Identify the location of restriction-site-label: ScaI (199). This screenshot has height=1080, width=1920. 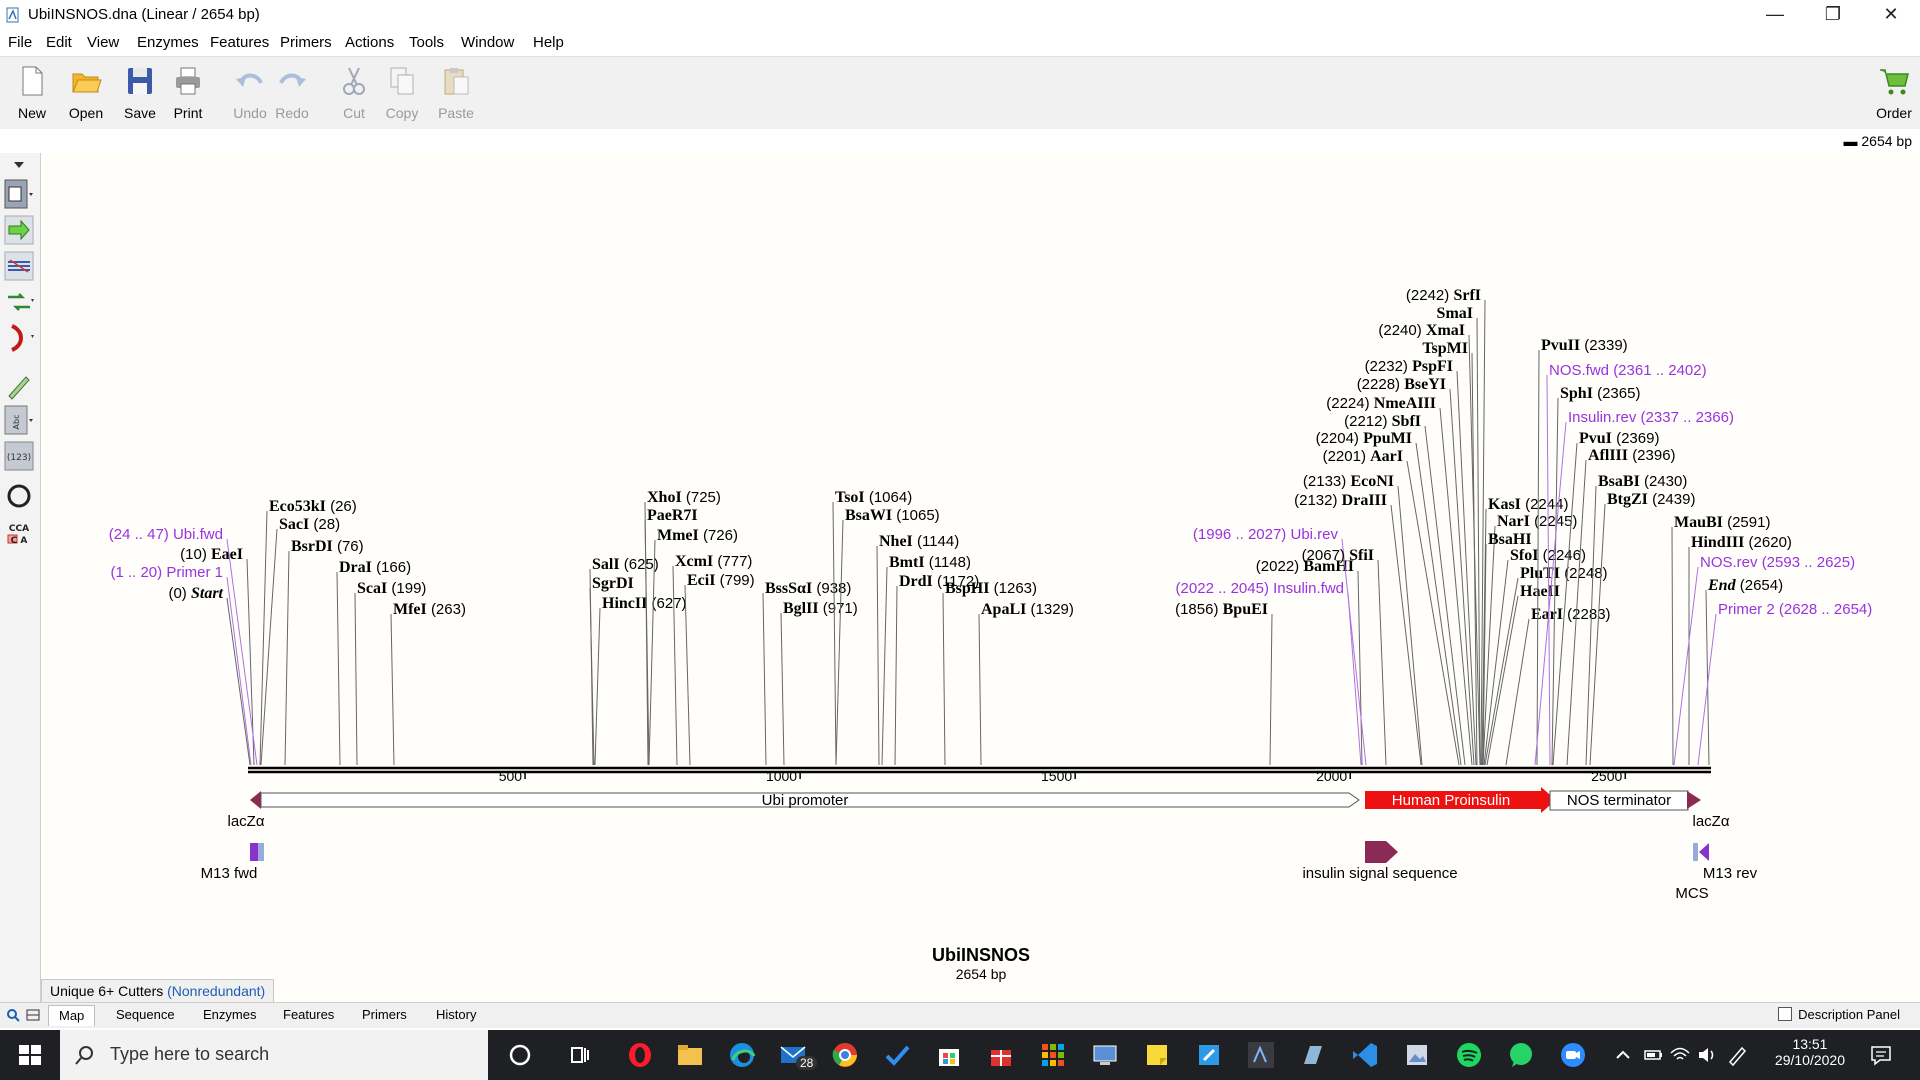
(391, 588).